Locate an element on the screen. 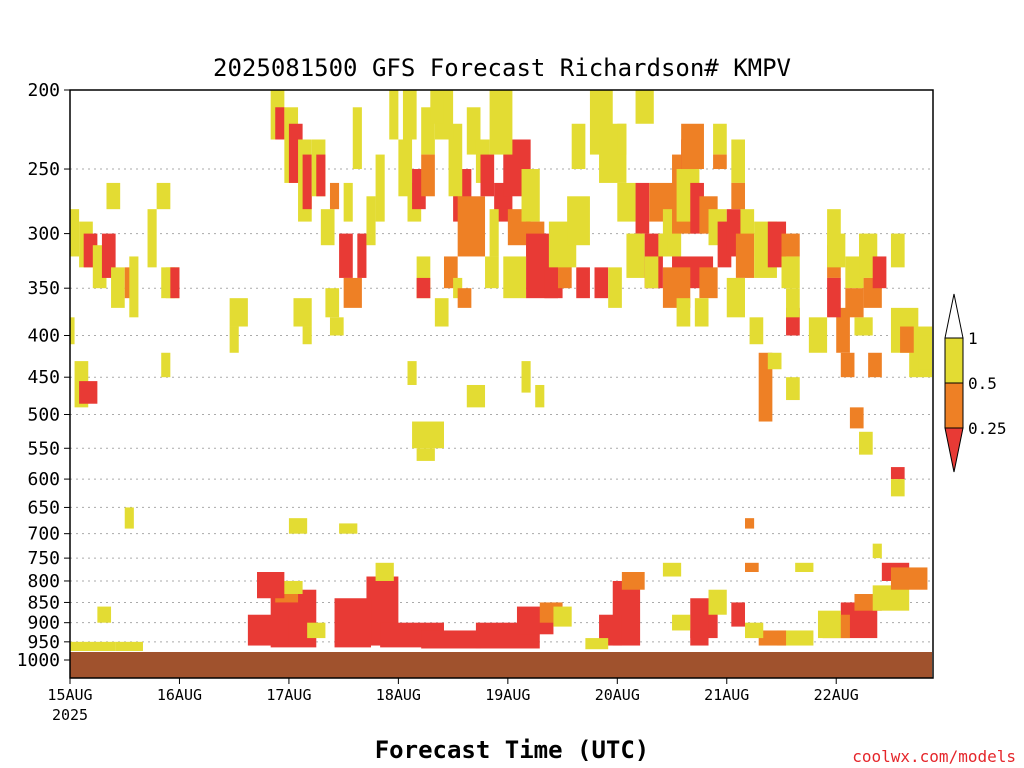  x-tick-label-18aug: 18AUG is located at coordinates (398, 695).